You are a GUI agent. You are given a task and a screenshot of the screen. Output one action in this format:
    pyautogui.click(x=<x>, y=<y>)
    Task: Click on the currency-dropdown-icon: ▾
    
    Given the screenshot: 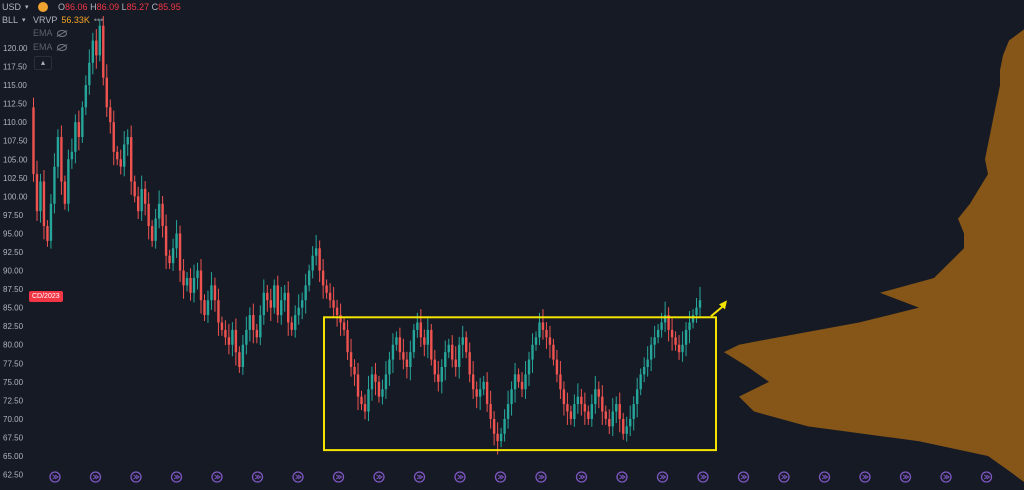 What is the action you would take?
    pyautogui.click(x=27, y=7)
    